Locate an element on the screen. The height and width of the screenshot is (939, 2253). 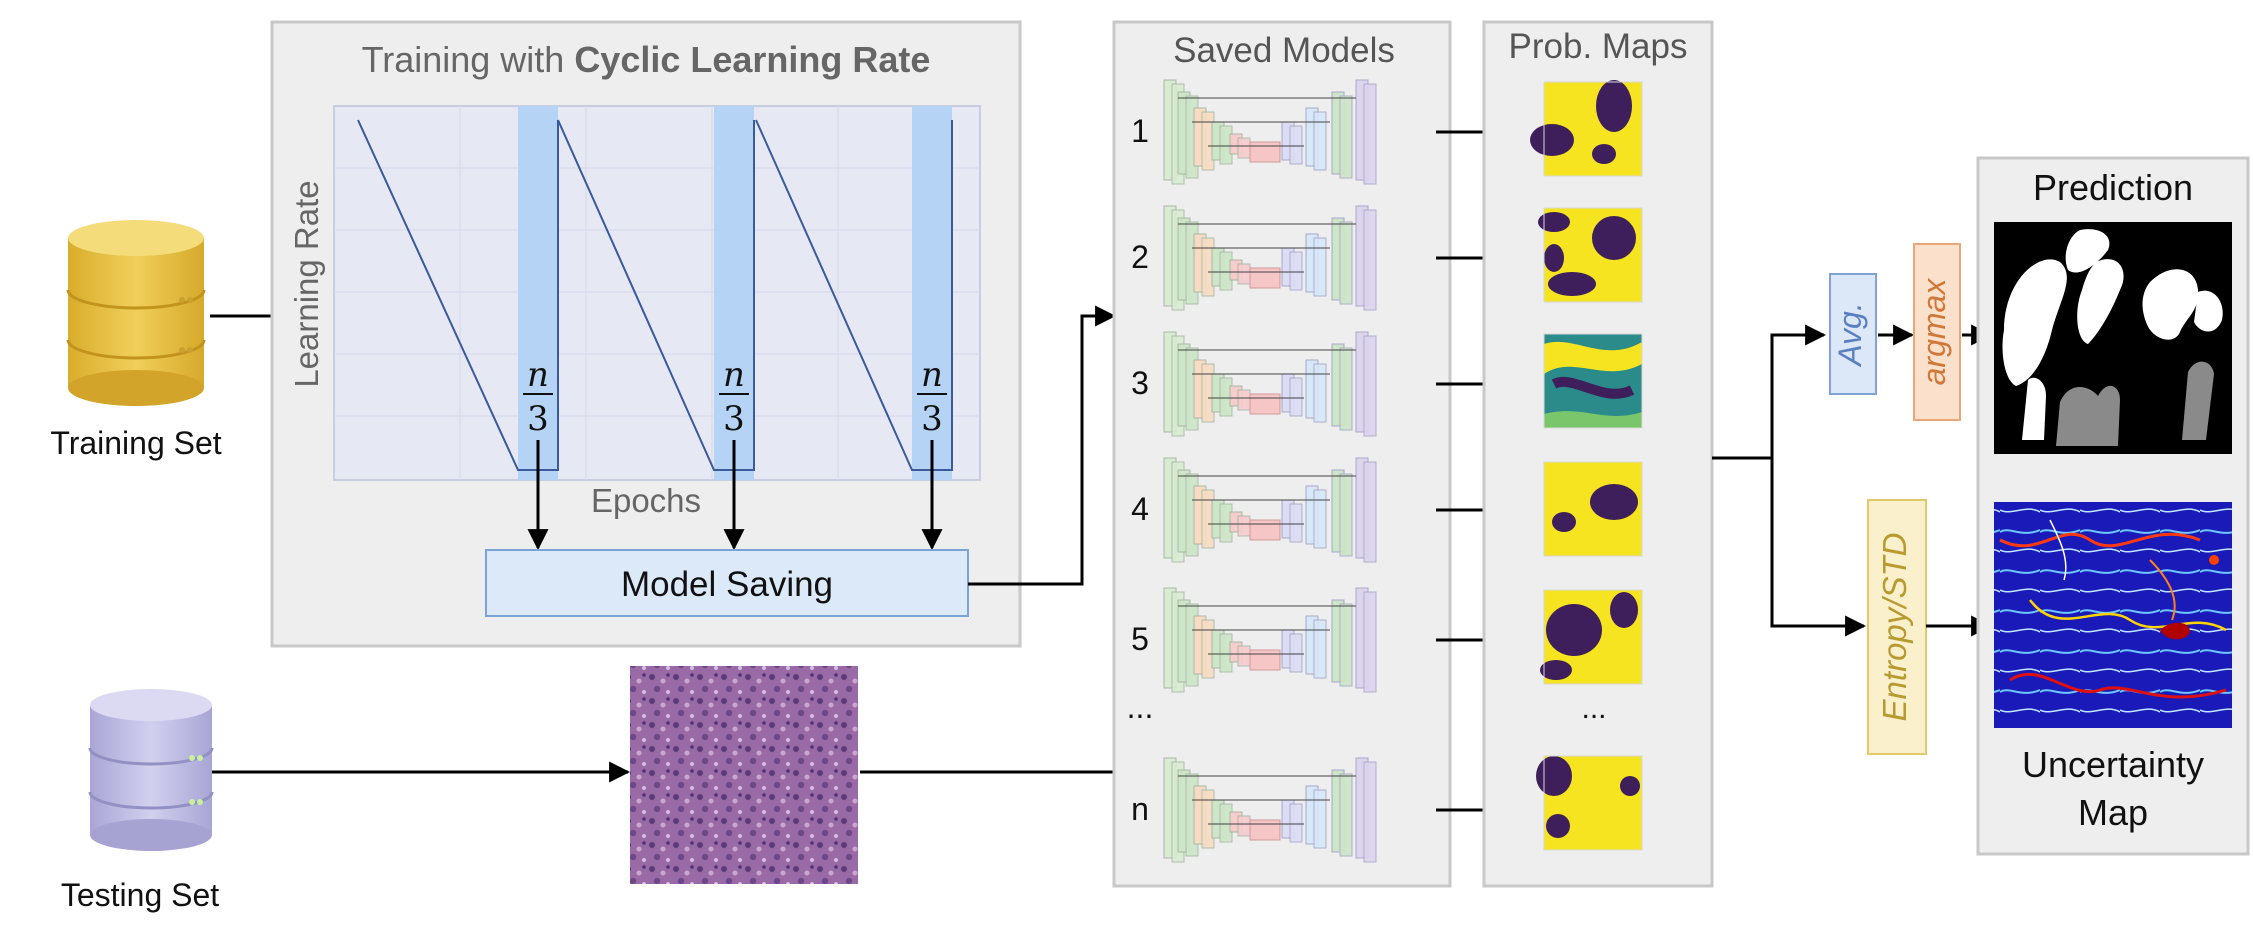
prediction-mask-image is located at coordinates (2113, 338).